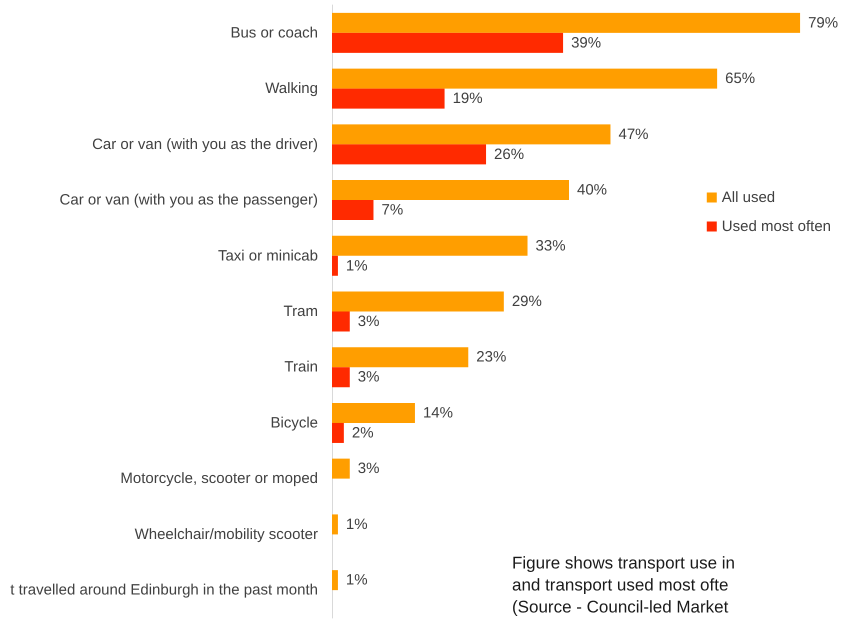 Image resolution: width=846 pixels, height=621 pixels. What do you see at coordinates (823, 23) in the screenshot?
I see `data-label: 79%` at bounding box center [823, 23].